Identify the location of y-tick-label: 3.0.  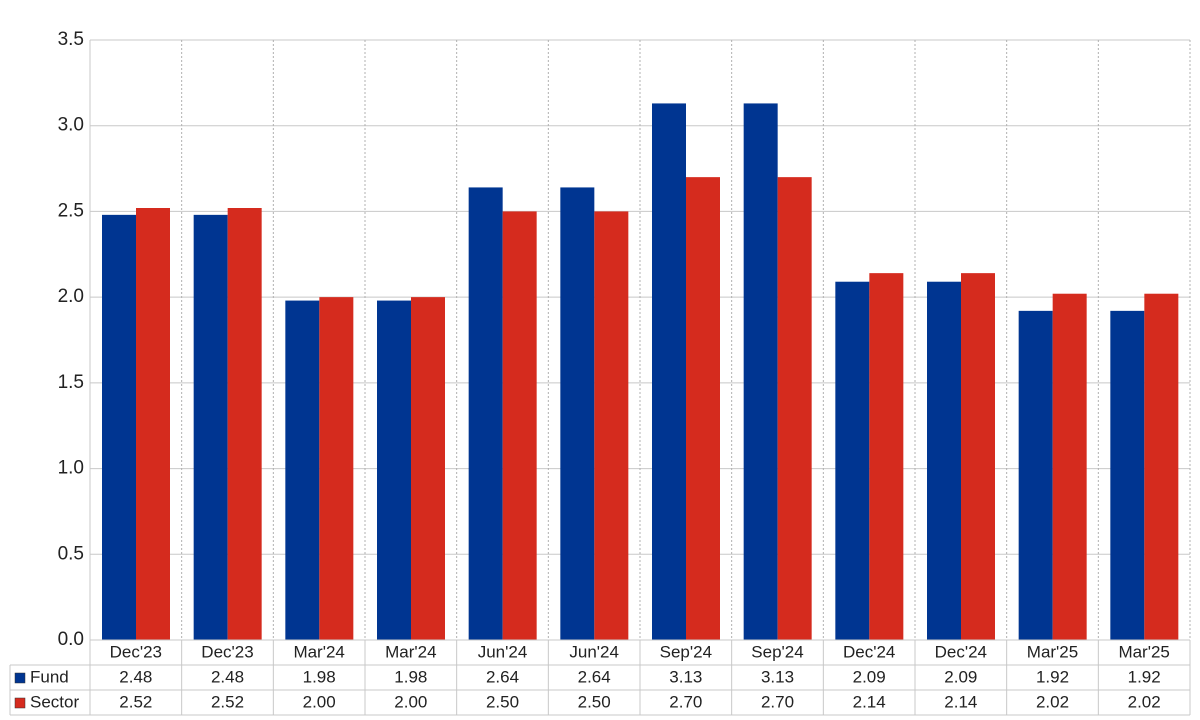
(71, 125).